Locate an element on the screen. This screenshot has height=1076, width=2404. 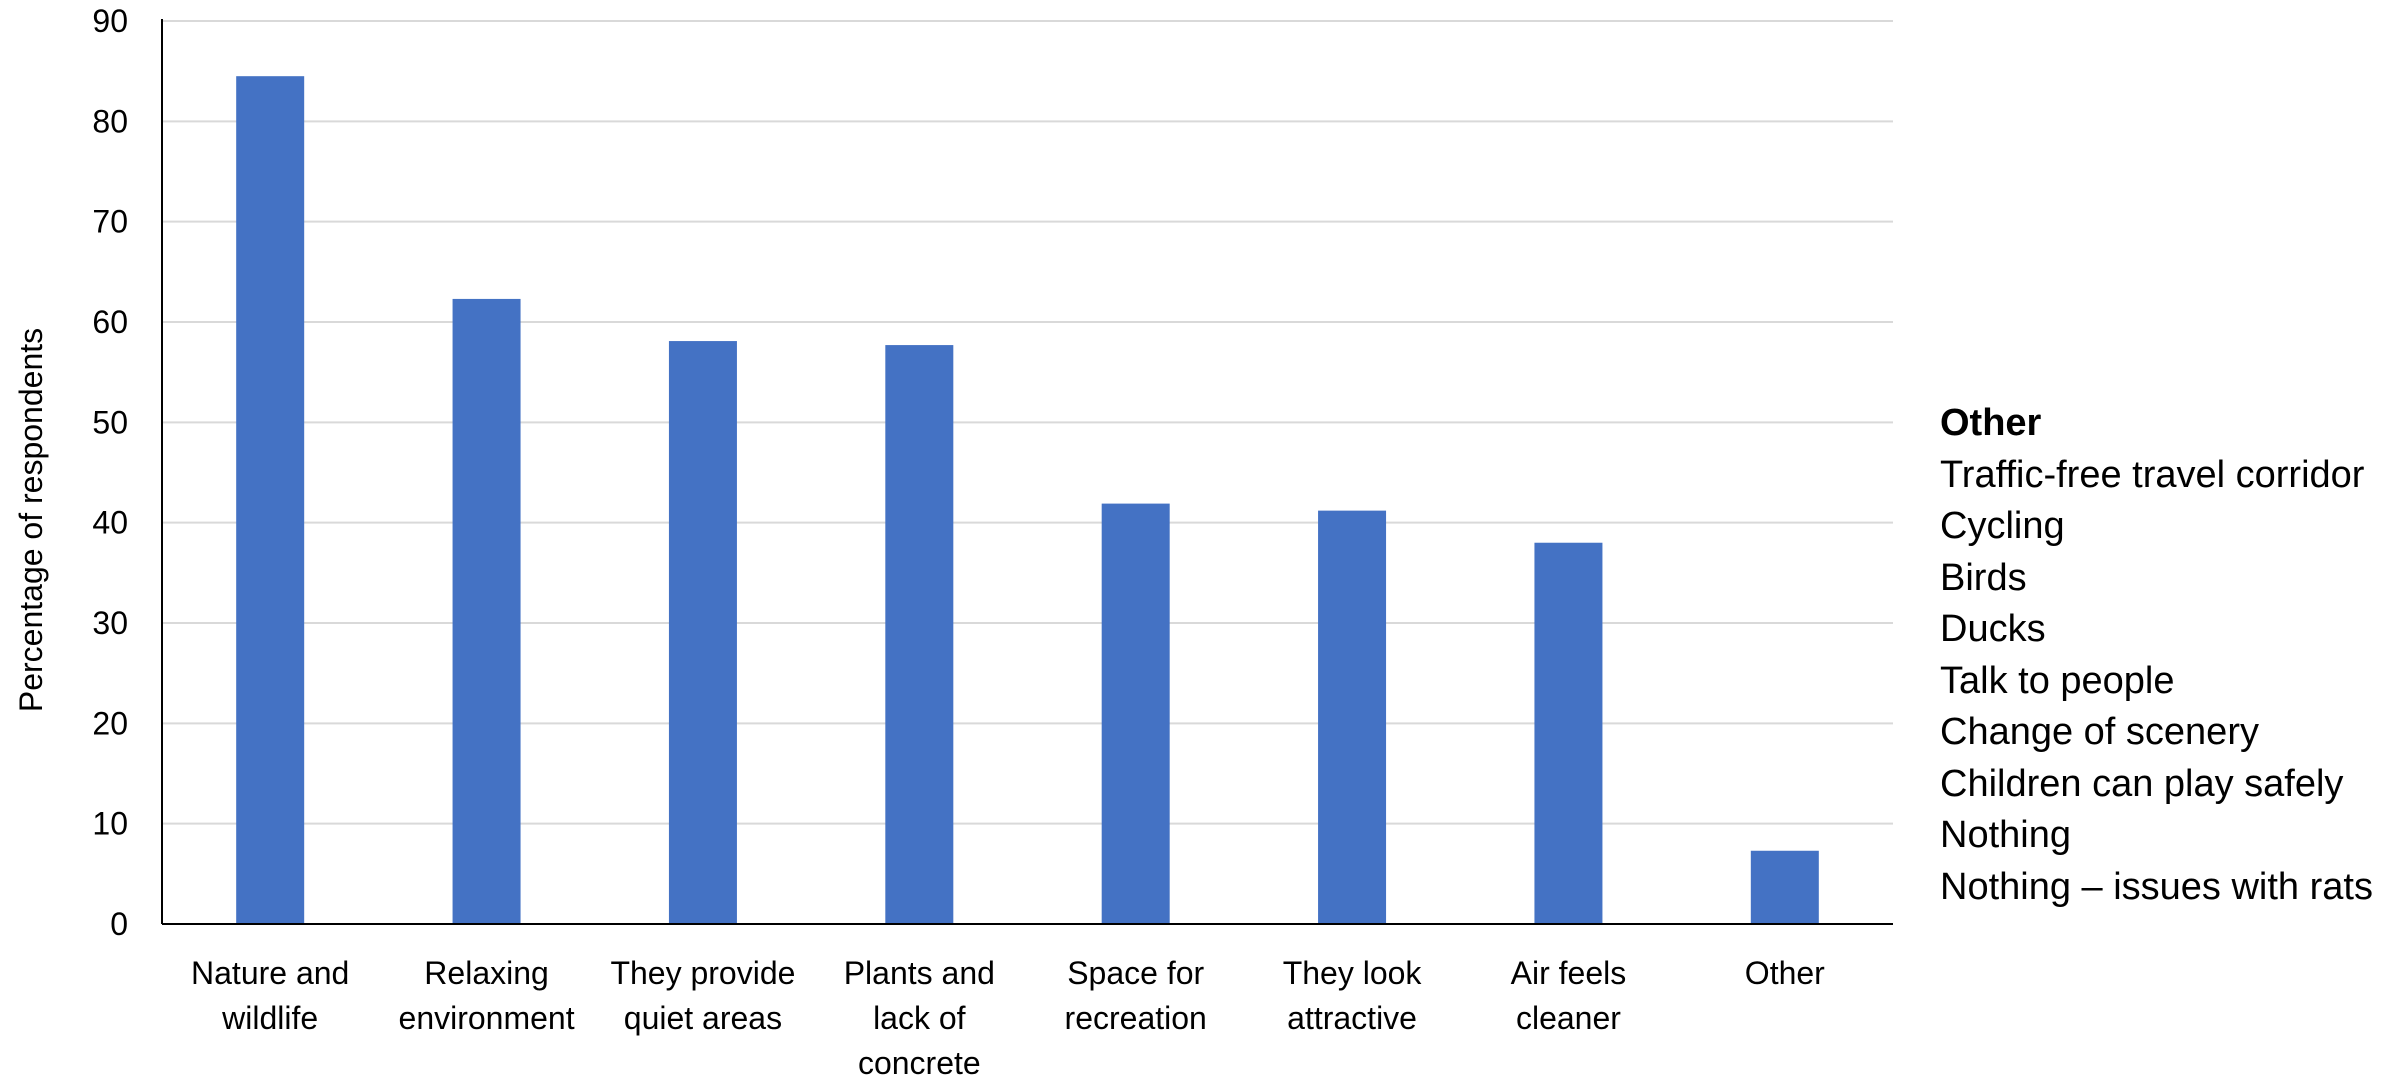
other-response-item: Cycling is located at coordinates (2002, 526).